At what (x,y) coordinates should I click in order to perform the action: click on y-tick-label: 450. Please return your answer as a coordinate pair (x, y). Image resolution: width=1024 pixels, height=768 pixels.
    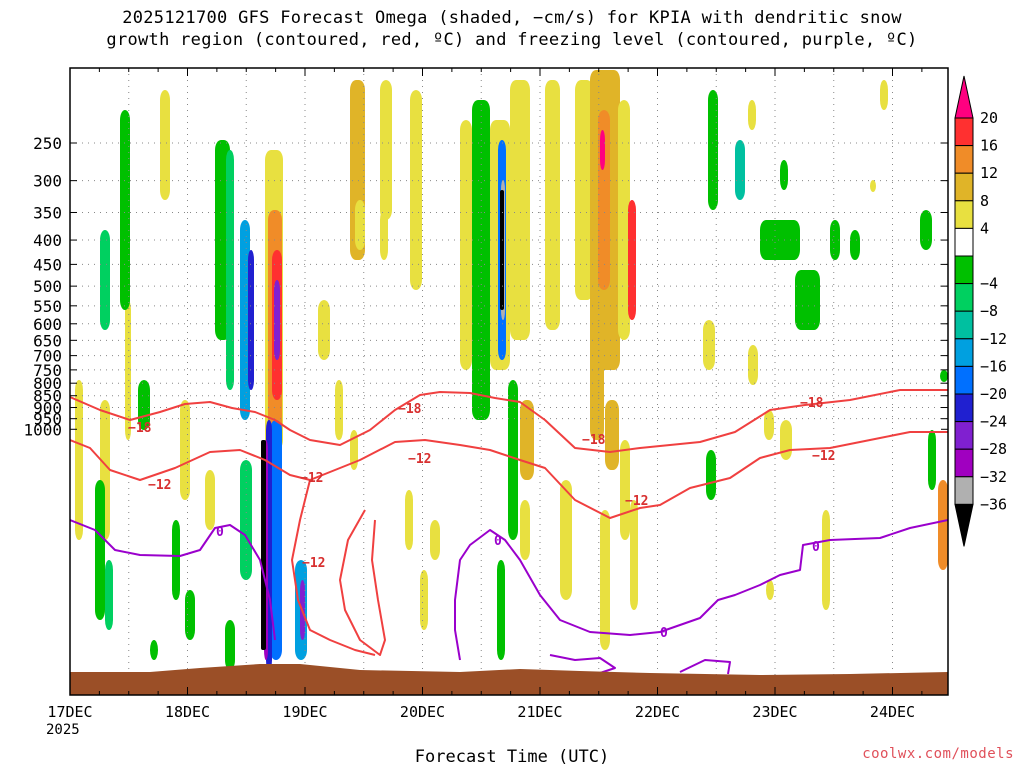
    Looking at the image, I should click on (47, 264).